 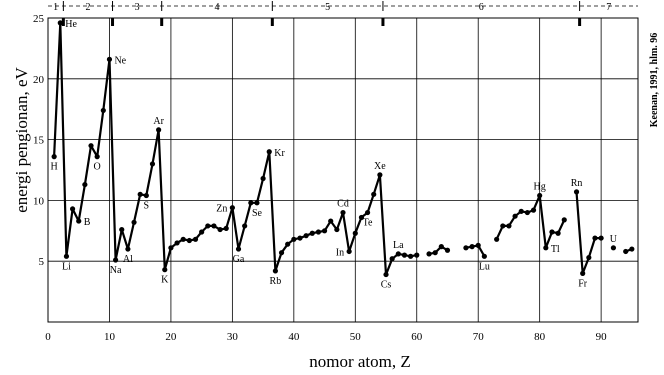 I want to click on x-tick-label: 20, so click(x=171, y=337).